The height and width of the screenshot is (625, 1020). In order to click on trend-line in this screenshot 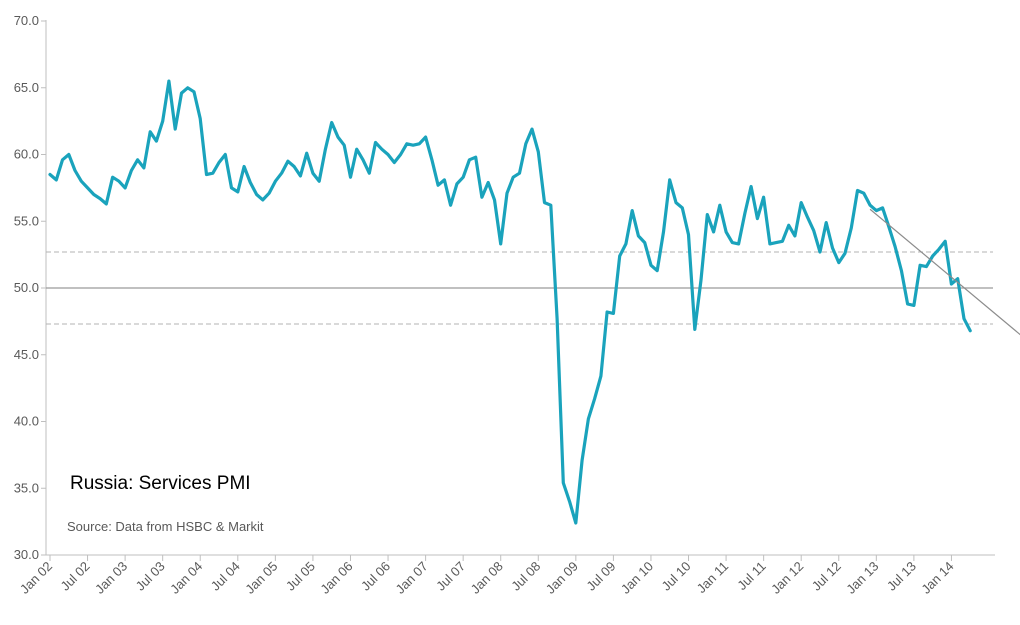, I will do `click(944, 272)`.